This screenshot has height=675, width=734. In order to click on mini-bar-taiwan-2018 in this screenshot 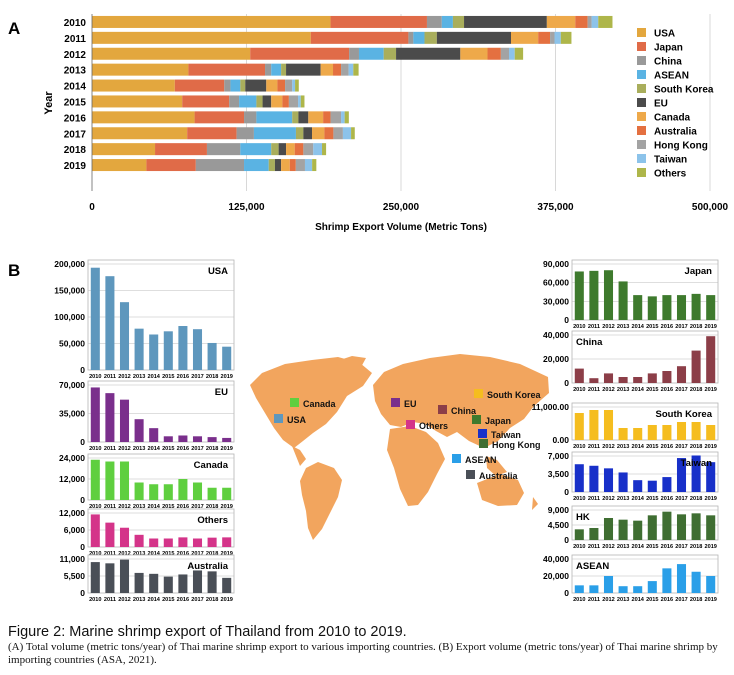, I will do `click(696, 473)`.